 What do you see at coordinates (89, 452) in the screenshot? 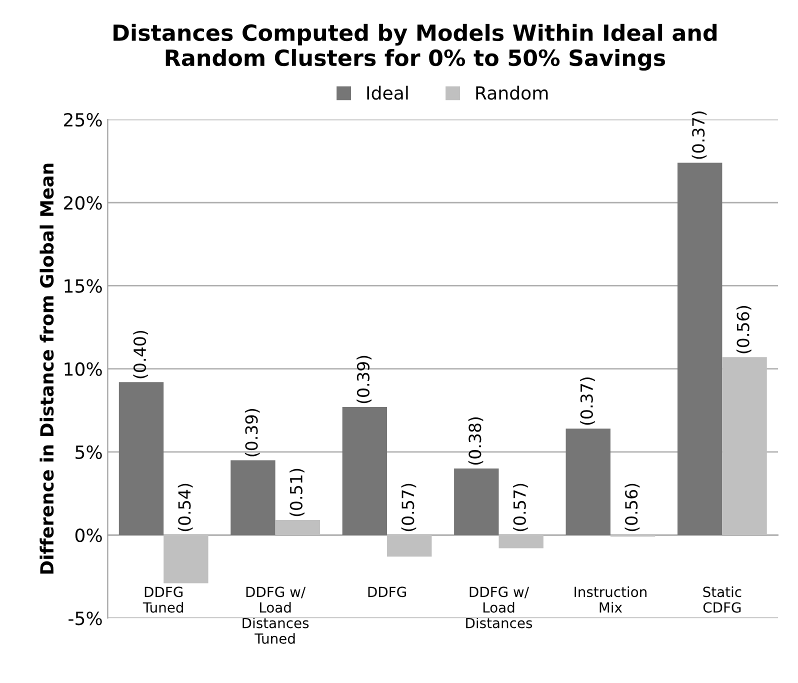
I see `y-tick-label: 5%` at bounding box center [89, 452].